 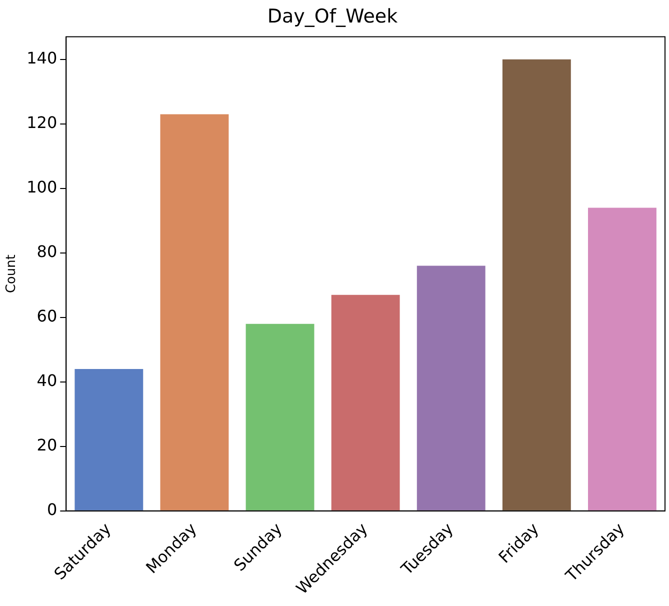 I want to click on y-tick-label: 20, so click(x=47, y=445).